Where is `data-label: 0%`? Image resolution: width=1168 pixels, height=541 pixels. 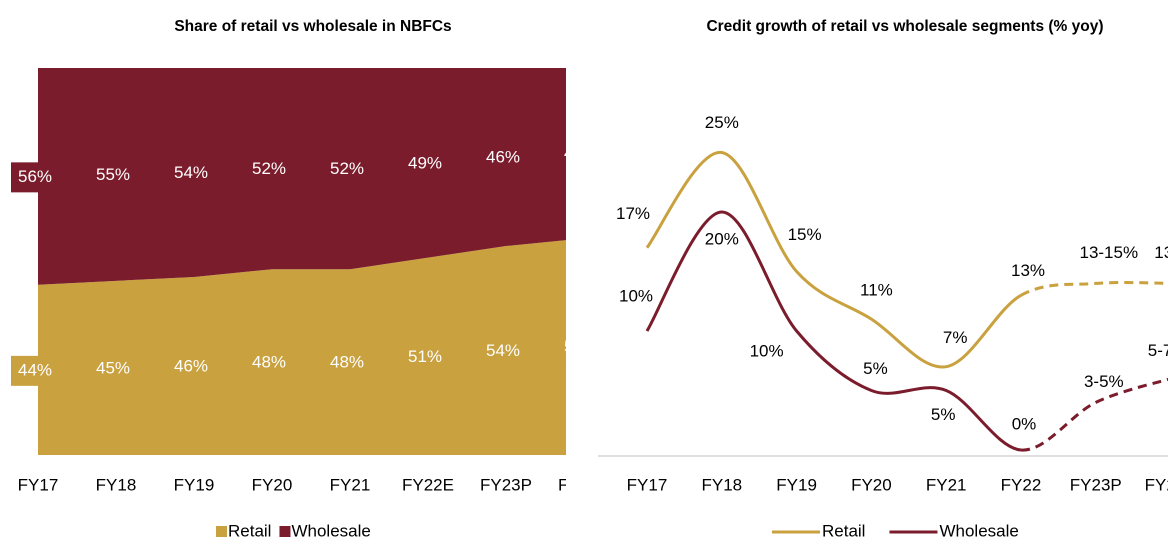 data-label: 0% is located at coordinates (1024, 423).